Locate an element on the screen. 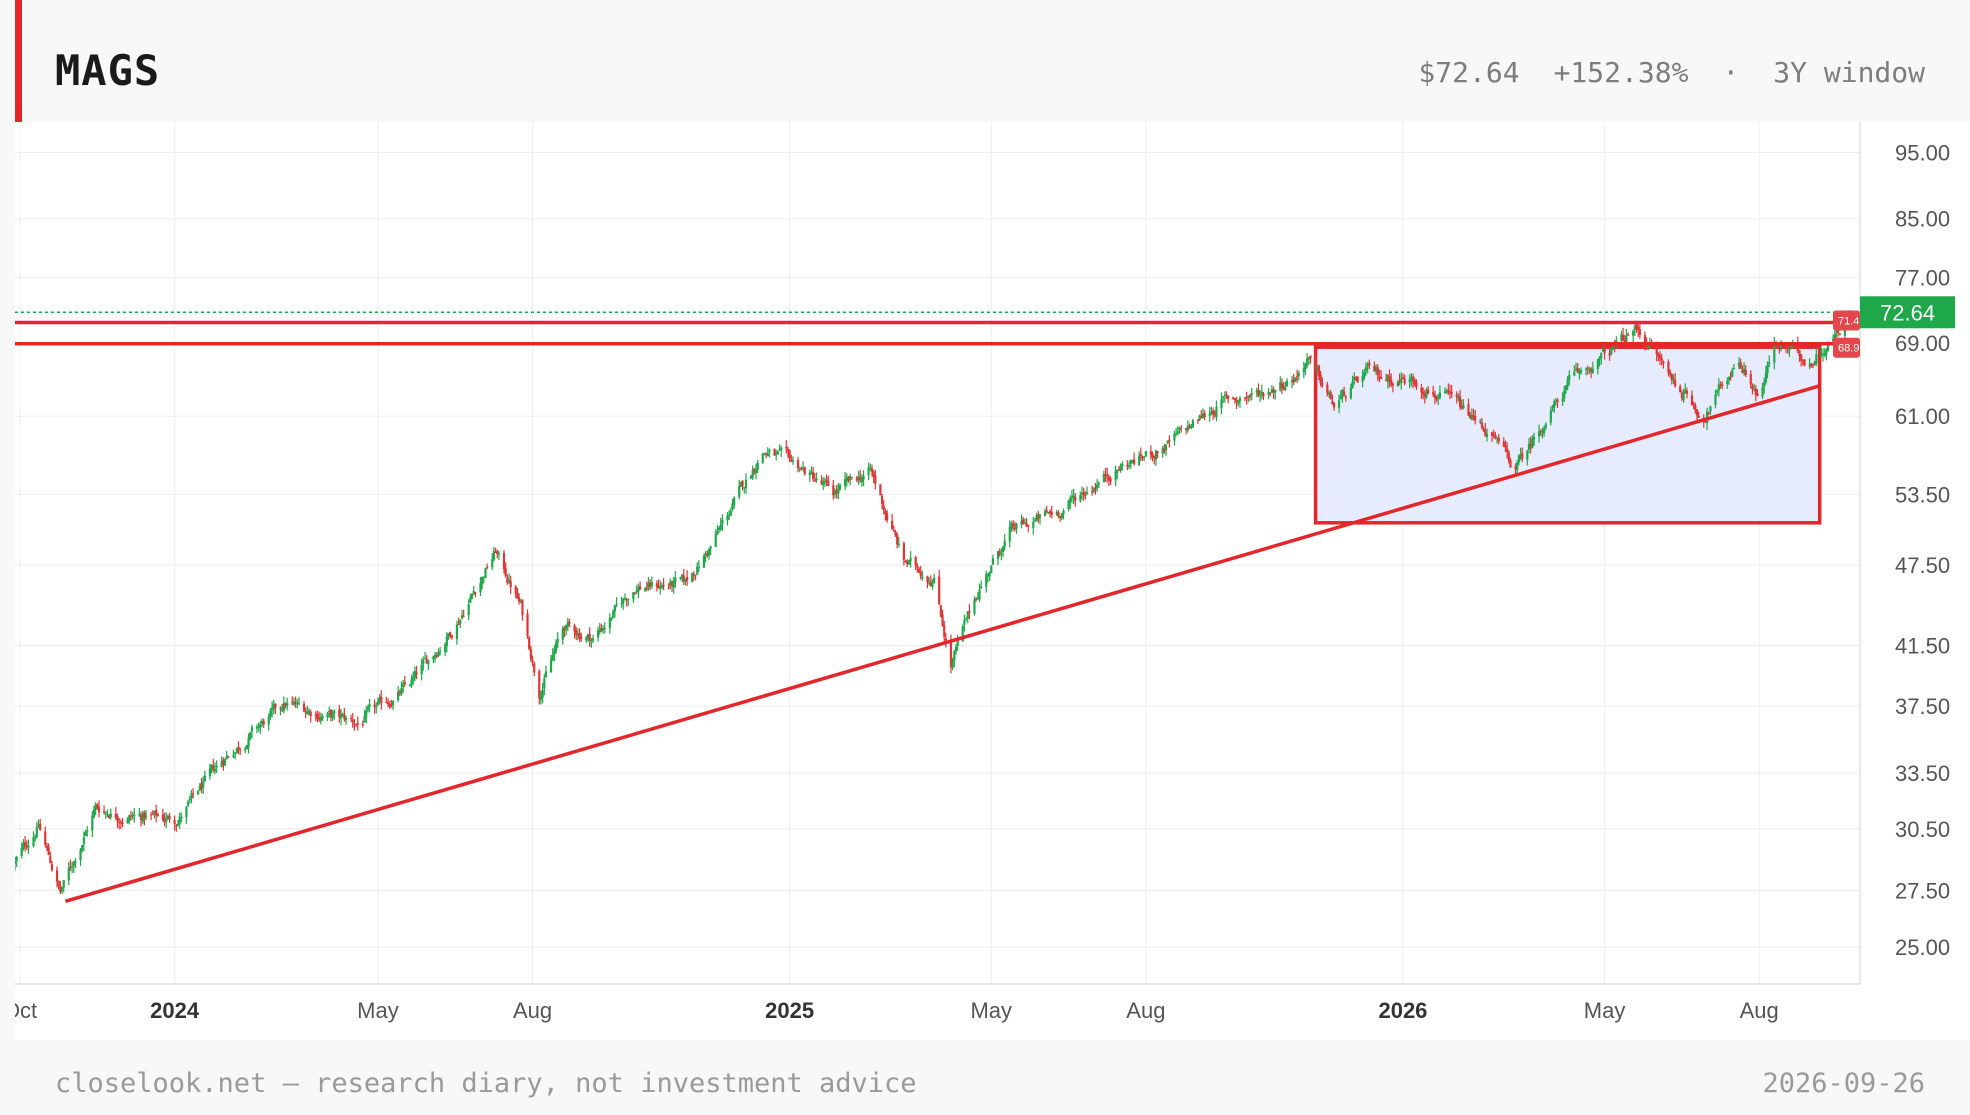  level-badge: 71.4 is located at coordinates (1846, 320).